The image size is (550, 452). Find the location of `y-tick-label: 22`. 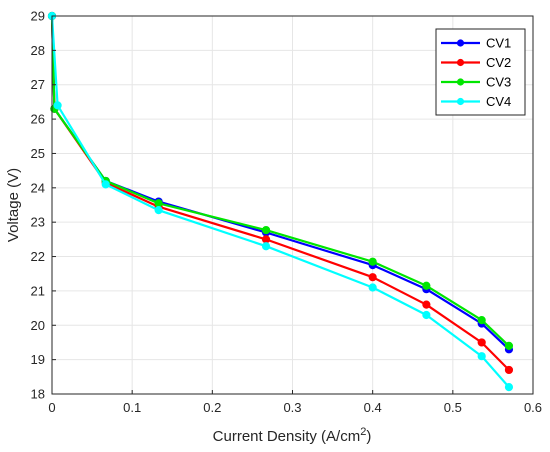

y-tick-label: 22 is located at coordinates (38, 256).